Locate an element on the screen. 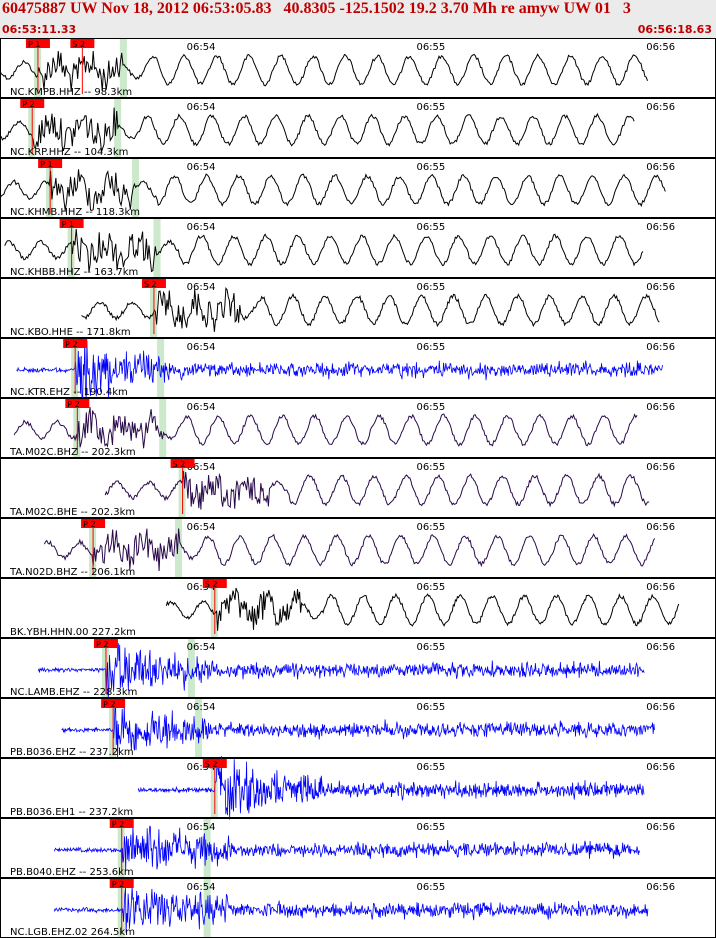 This screenshot has height=938, width=716. trace-row: 06:54 06:55 06:56 S 2 PB.B036.EH1 -- 237.2km is located at coordinates (358, 787).